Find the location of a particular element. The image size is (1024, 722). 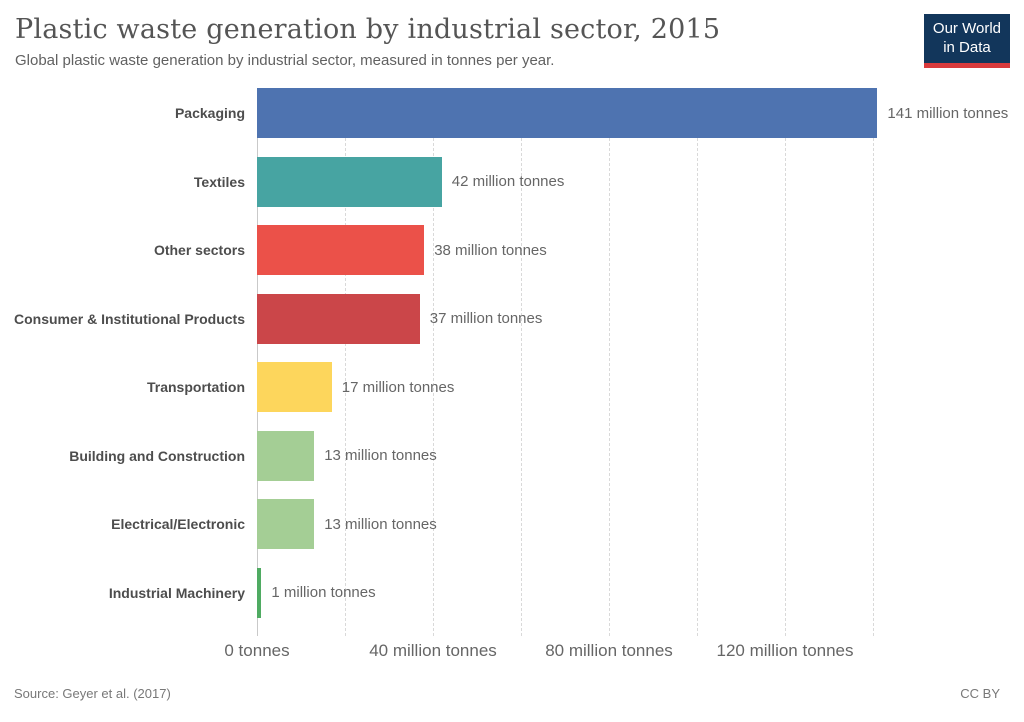

bar-textiles is located at coordinates (349, 181).